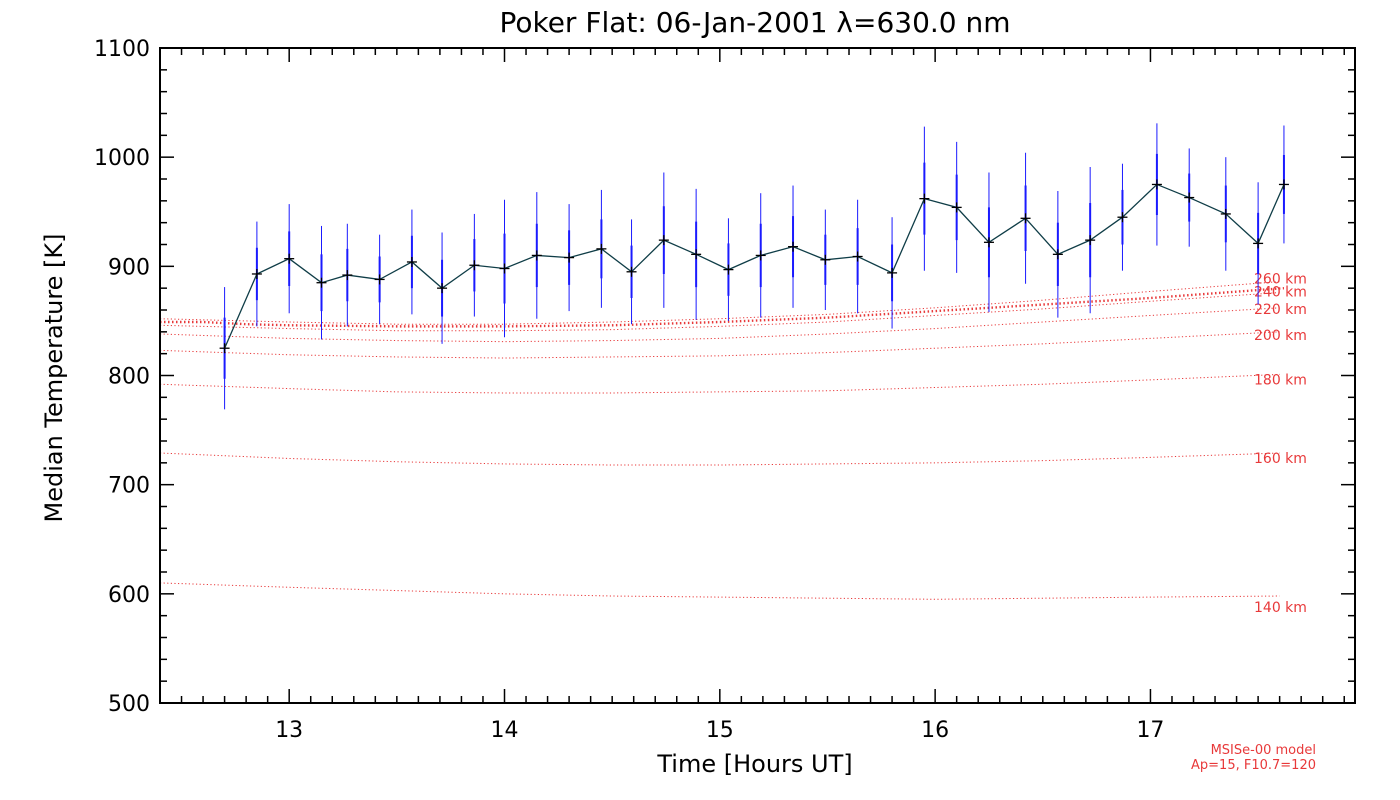  What do you see at coordinates (122, 49) in the screenshot?
I see `y-tick-label: 1100` at bounding box center [122, 49].